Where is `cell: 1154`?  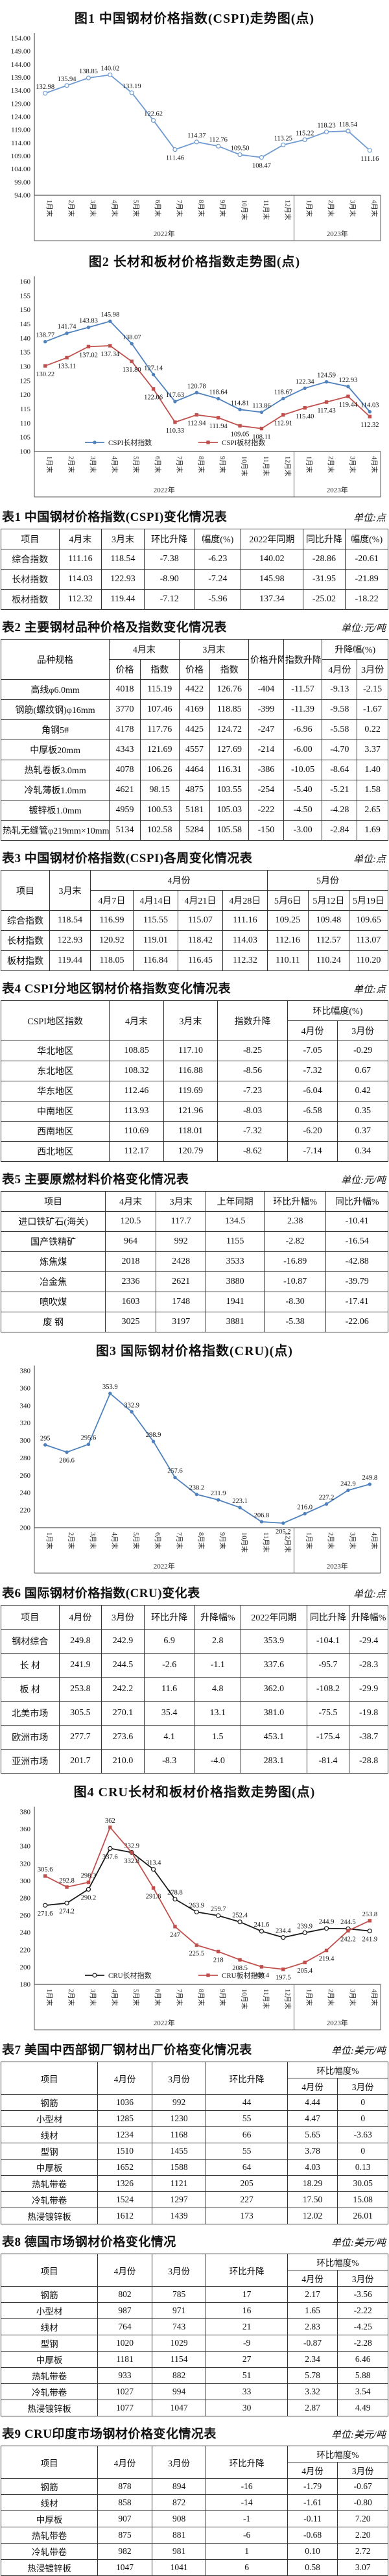 cell: 1154 is located at coordinates (179, 2359).